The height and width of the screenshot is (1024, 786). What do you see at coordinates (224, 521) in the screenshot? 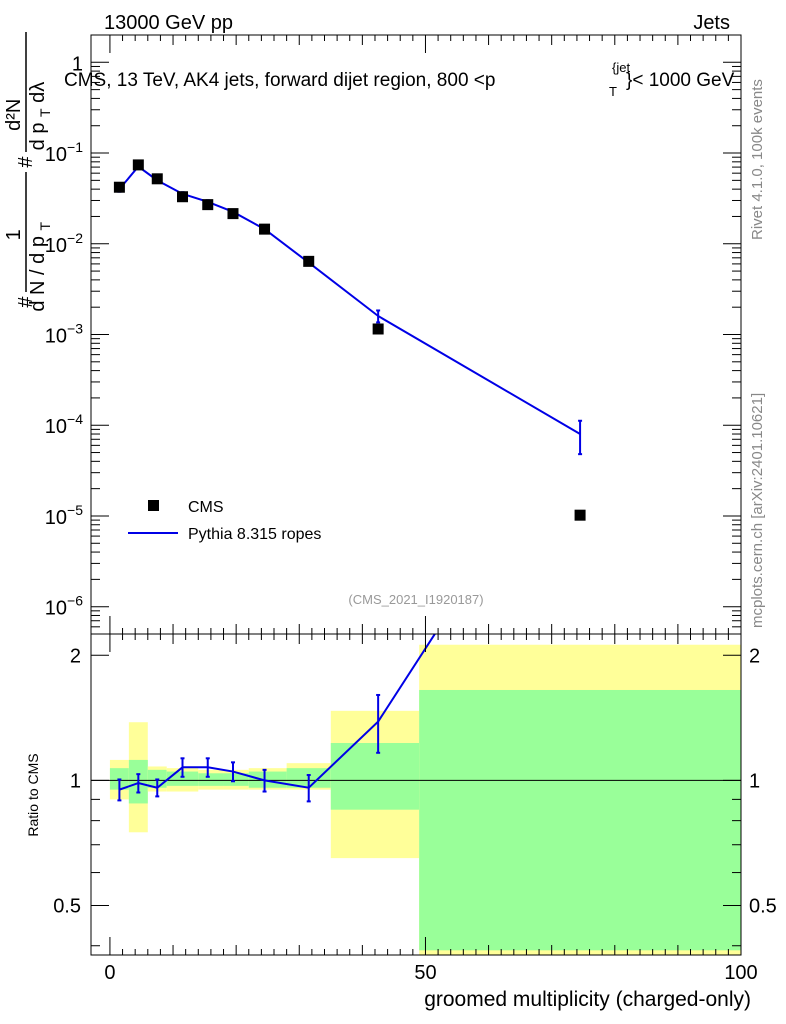
I see `legend: CMS Pythia 8.315 ropes` at bounding box center [224, 521].